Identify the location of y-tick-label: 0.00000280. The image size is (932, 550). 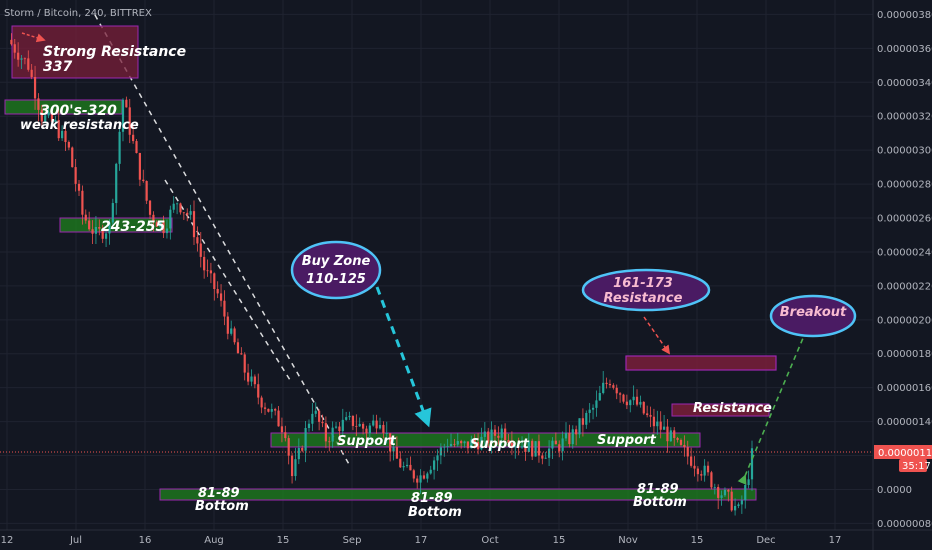
(904, 185).